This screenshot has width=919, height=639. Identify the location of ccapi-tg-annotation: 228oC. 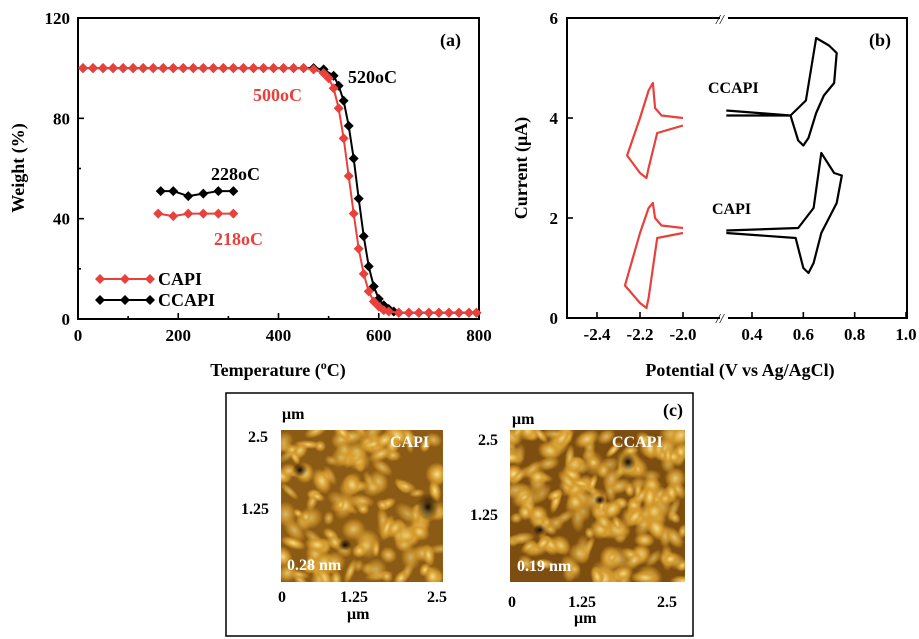
(235, 174).